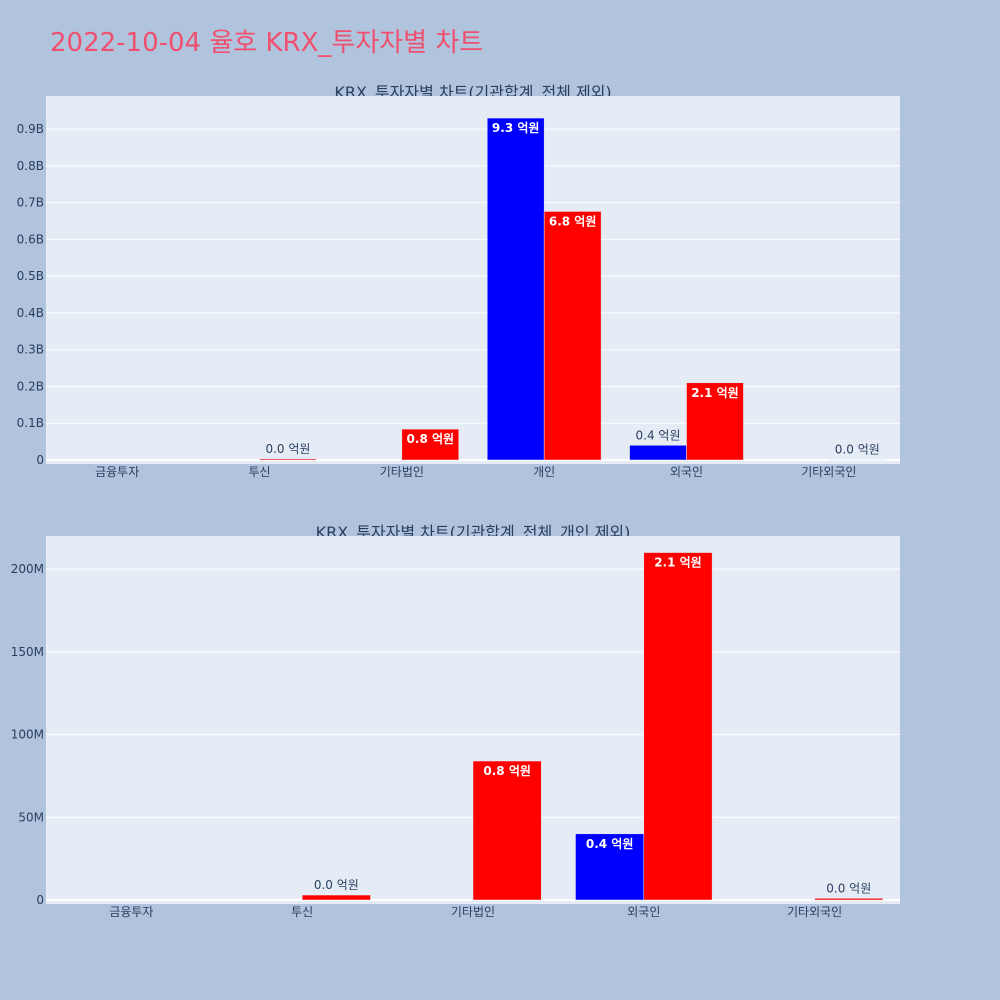  I want to click on chart-1-y-tick-label: 0.7B, so click(30, 203).